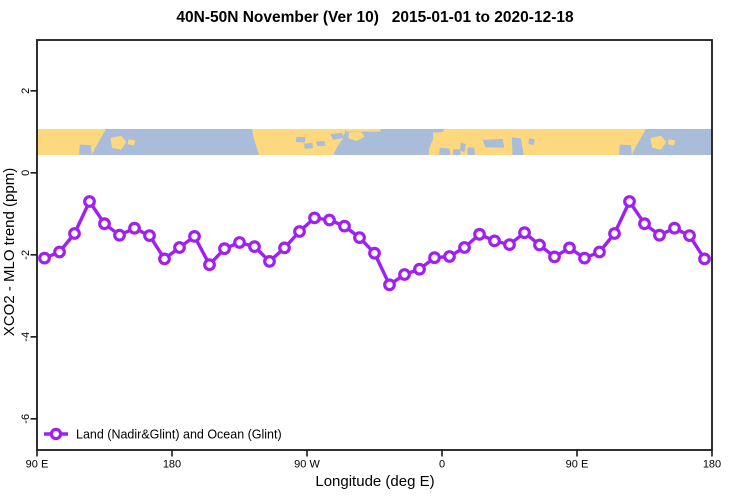  I want to click on water-aral-sea, so click(531, 142).